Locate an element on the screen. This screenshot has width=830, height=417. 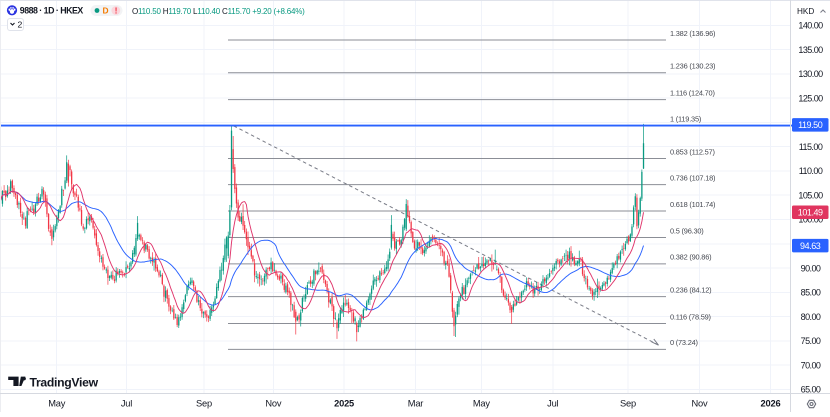
svg-text: 0 (73.24) is located at coordinates (684, 342).